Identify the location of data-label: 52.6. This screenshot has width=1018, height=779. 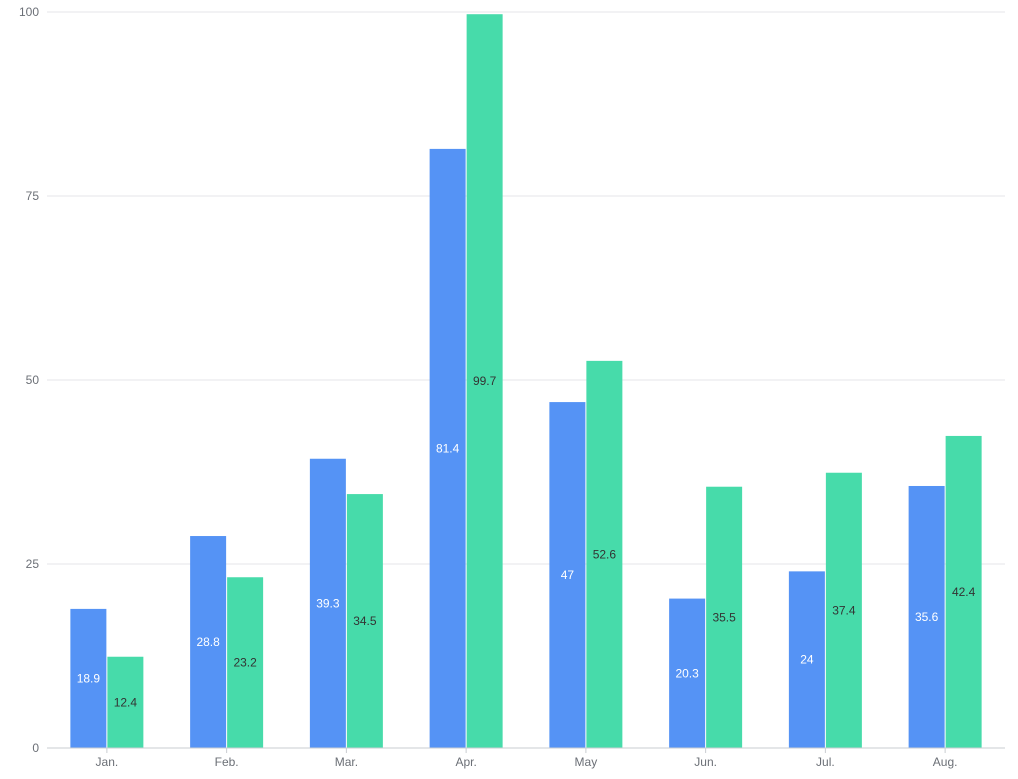
(605, 554).